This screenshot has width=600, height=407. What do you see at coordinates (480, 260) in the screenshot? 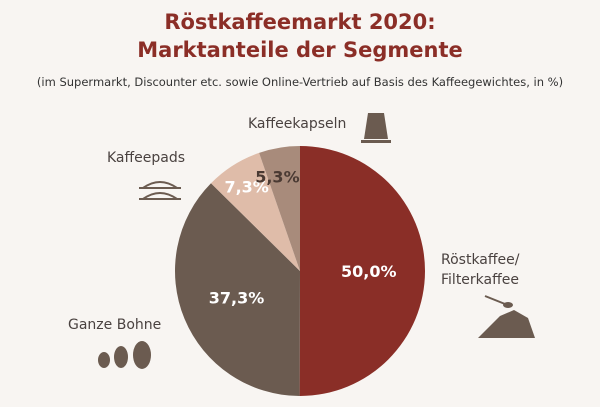
I see `label-line-1: Röstkaffee/` at bounding box center [480, 260].